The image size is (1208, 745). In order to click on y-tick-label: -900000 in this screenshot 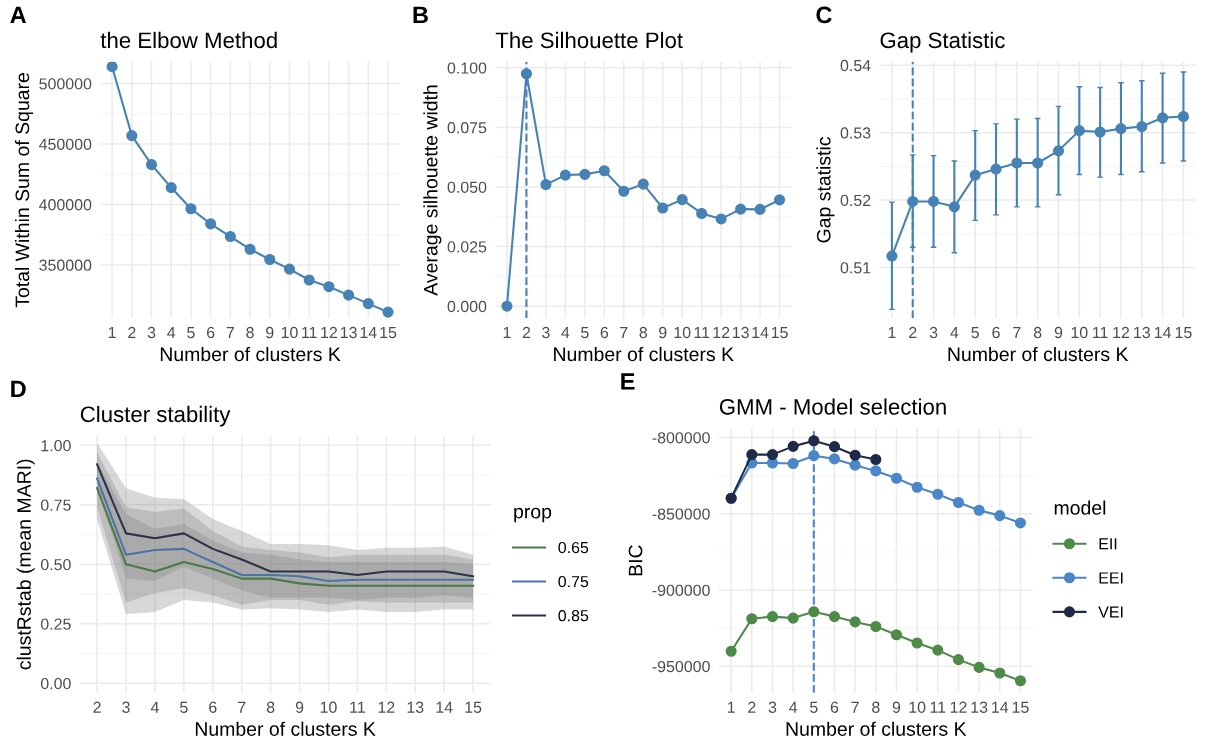, I will do `click(681, 590)`.